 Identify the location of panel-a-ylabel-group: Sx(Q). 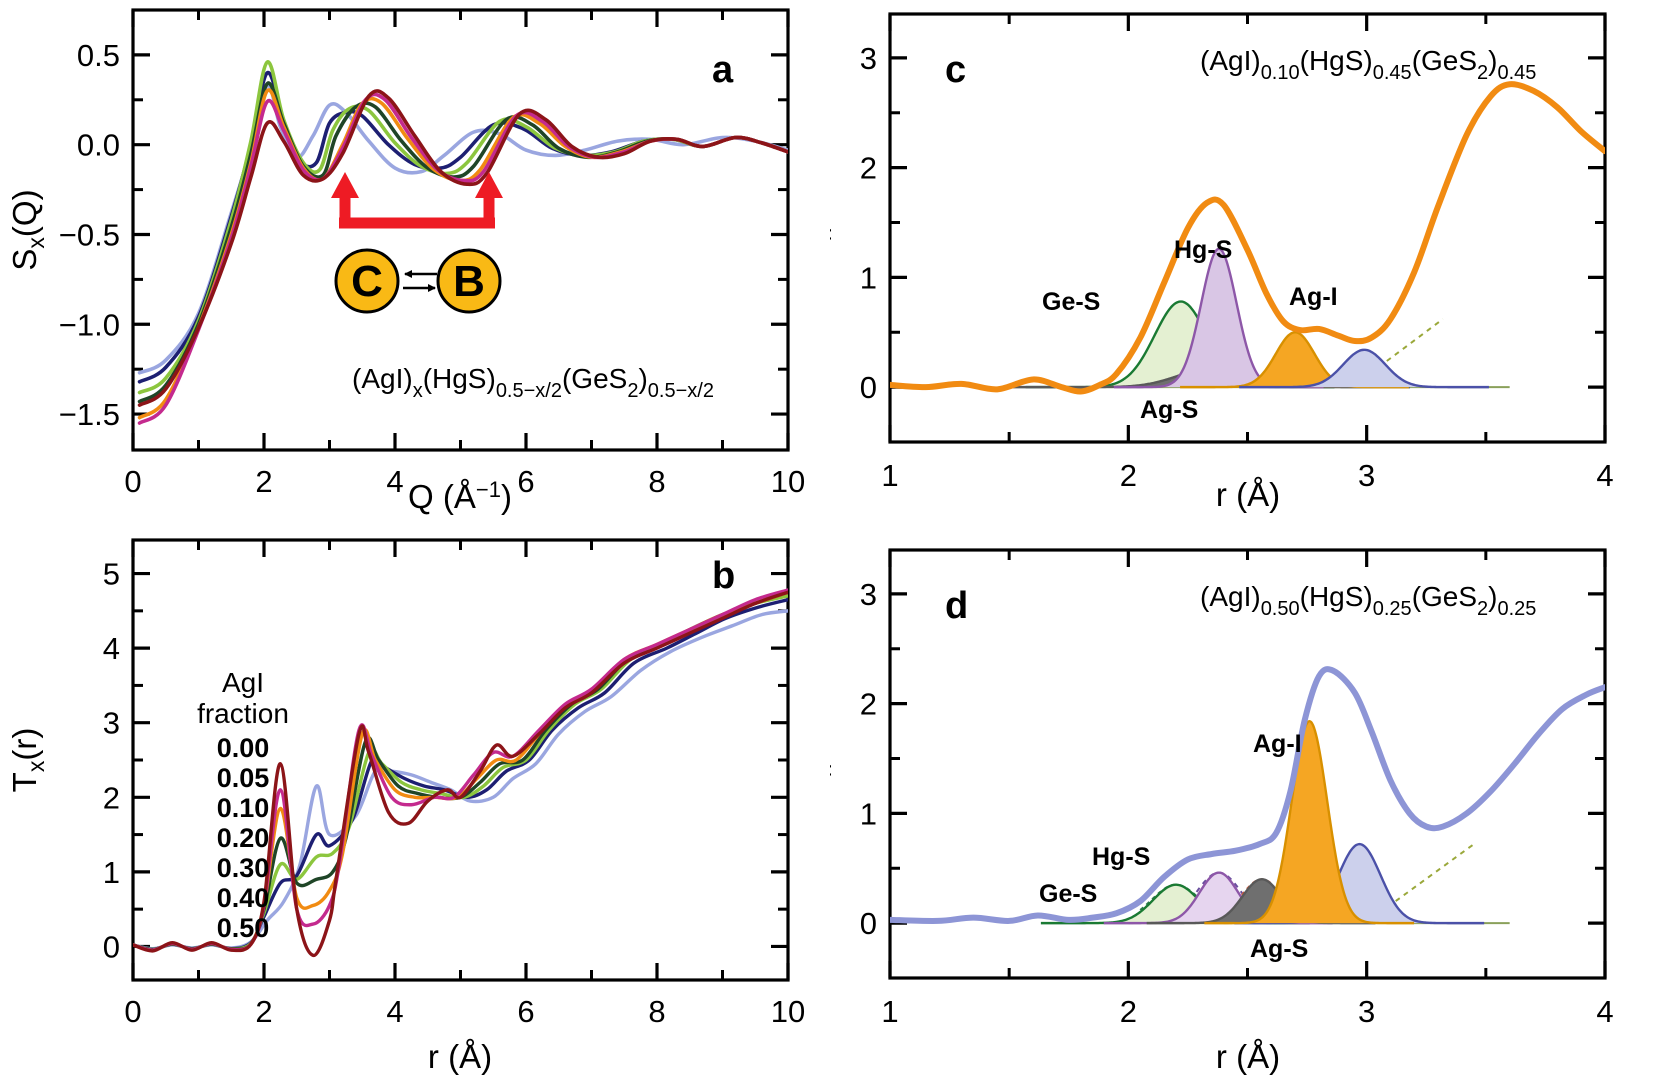
(27, 229).